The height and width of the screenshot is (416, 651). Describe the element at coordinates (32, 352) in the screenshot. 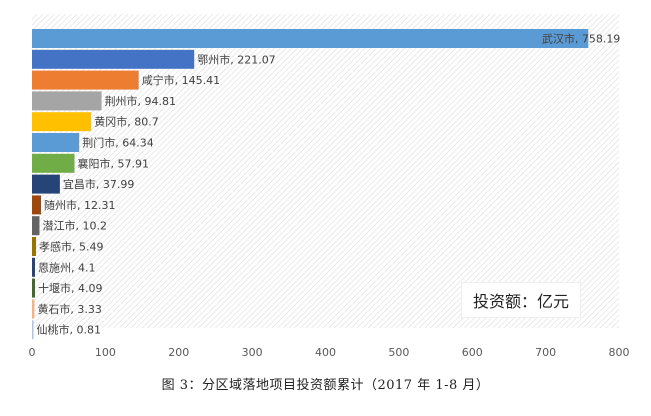

I see `x-tick-label-0: 0` at that location.